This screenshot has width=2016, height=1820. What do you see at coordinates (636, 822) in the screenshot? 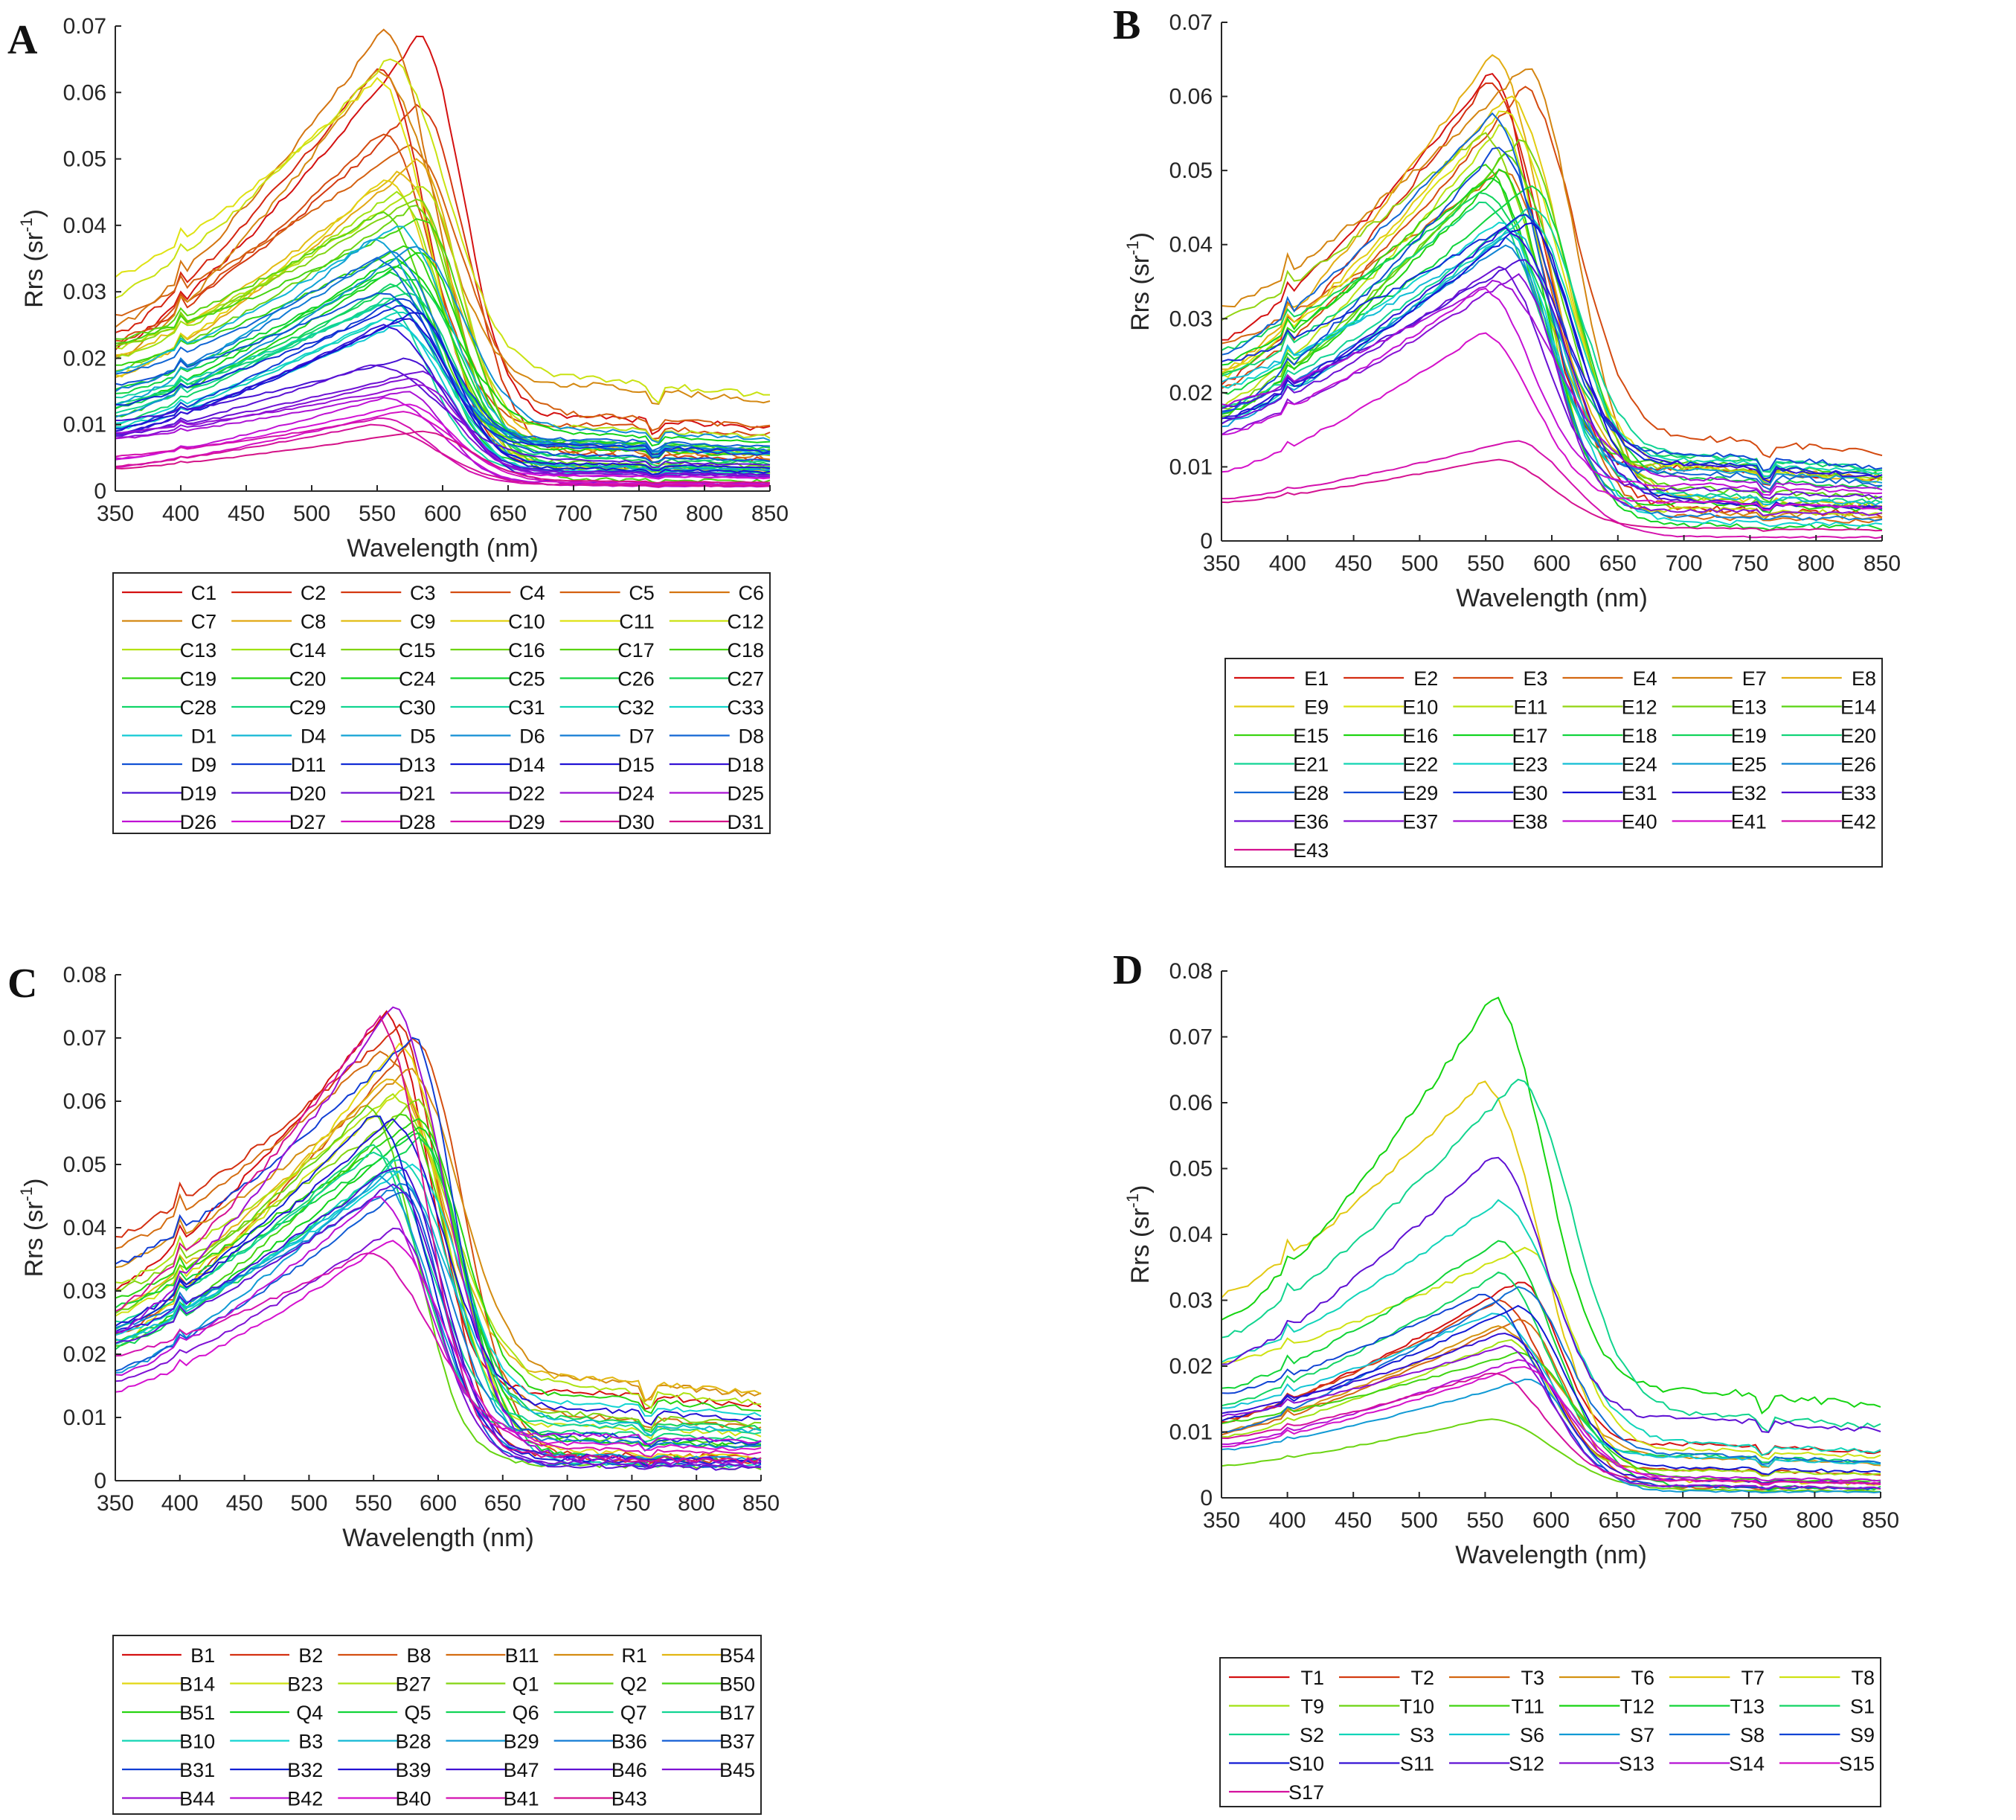
I see `legend-entry: D30` at bounding box center [636, 822].